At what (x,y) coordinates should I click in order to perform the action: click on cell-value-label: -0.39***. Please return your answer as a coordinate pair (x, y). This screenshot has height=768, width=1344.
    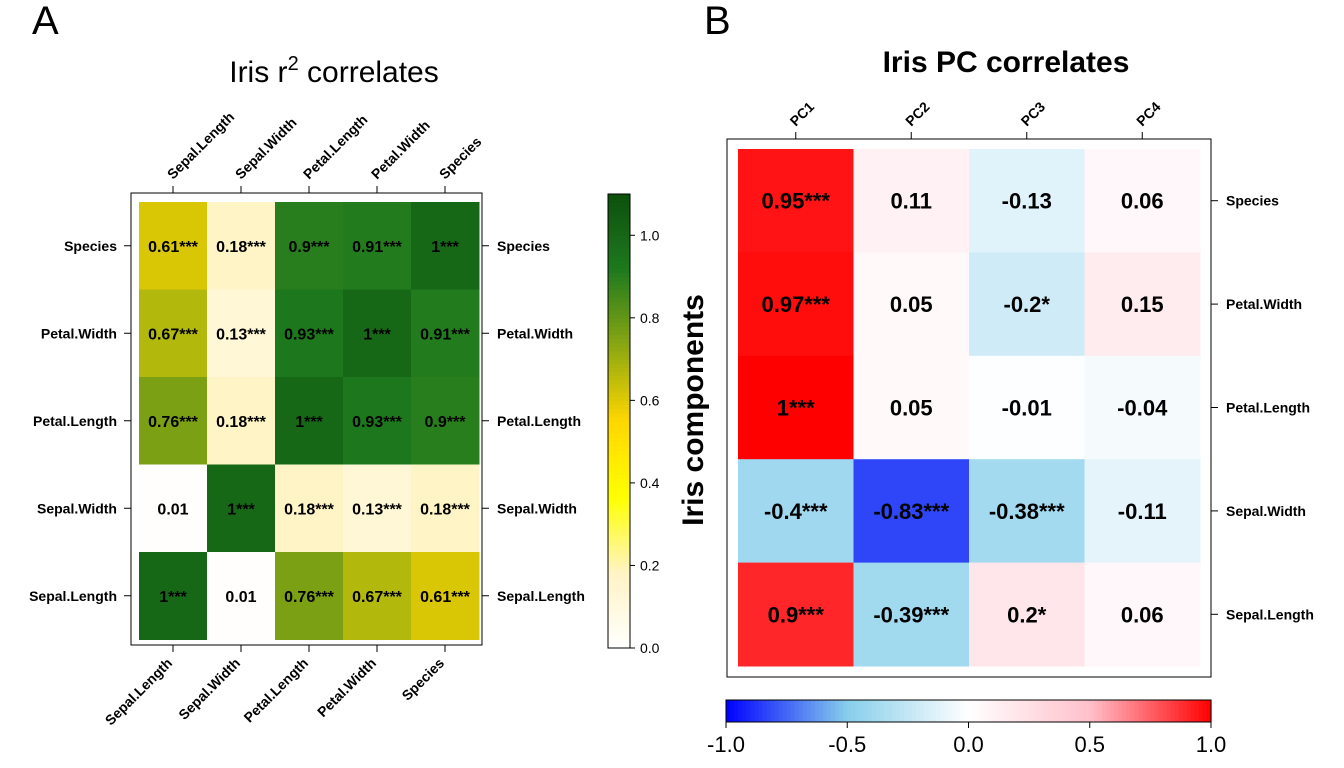
    Looking at the image, I should click on (911, 614).